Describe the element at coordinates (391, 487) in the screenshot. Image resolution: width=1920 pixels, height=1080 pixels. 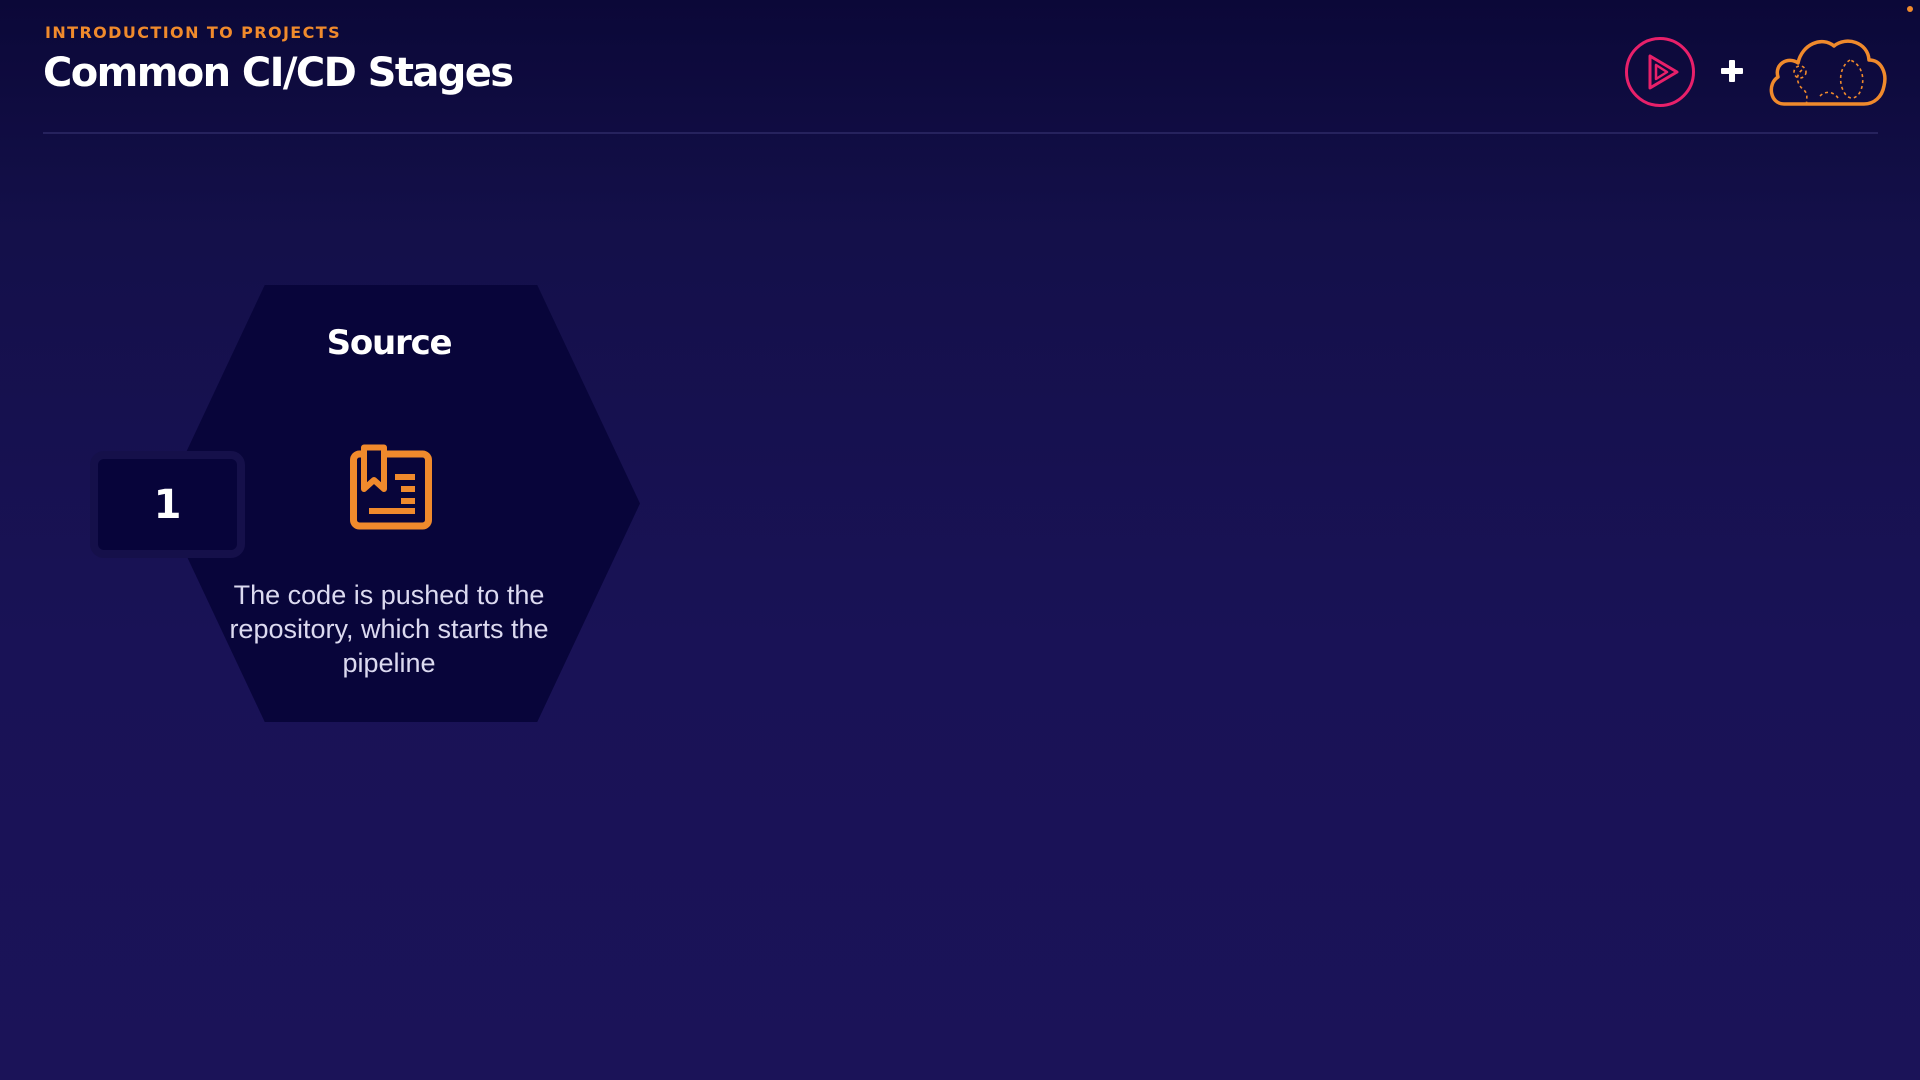
I see `repository-document-icon` at that location.